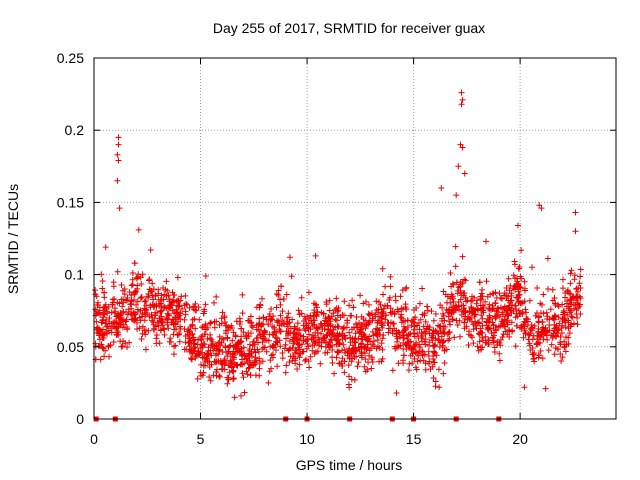  Describe the element at coordinates (414, 439) in the screenshot. I see `x-tick-label: 15` at that location.